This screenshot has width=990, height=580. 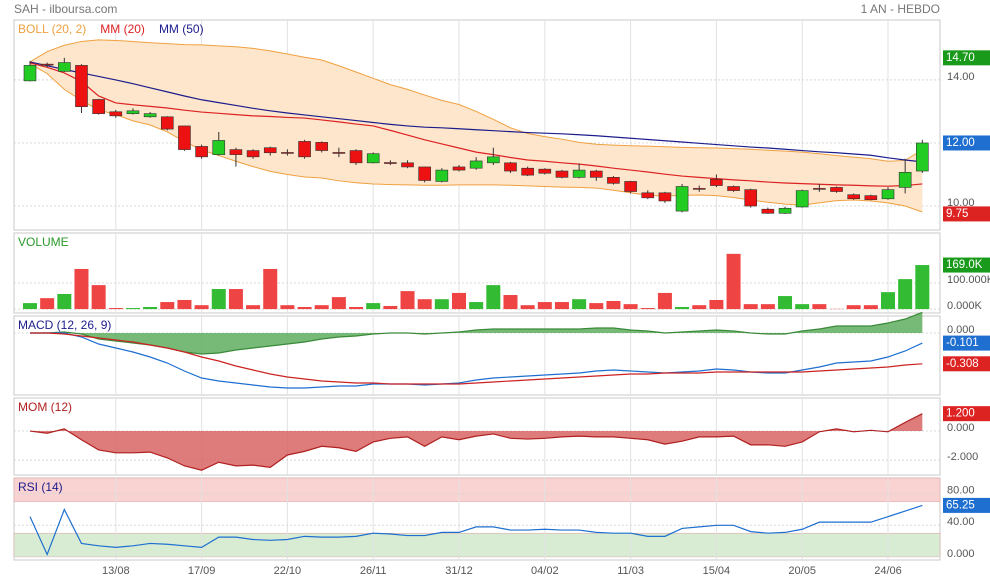 What do you see at coordinates (65, 9) in the screenshot?
I see `chart-title: SAH - ilboursa.com` at bounding box center [65, 9].